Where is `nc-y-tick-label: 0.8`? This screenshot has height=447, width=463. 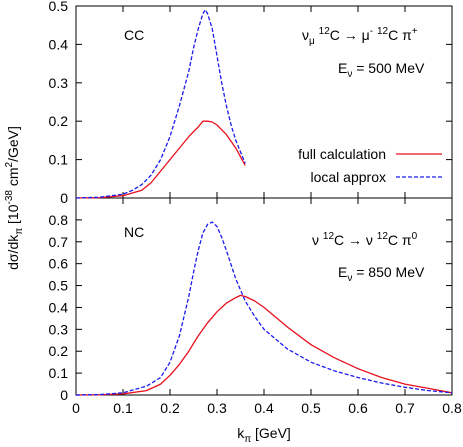 nc-y-tick-label: 0.8 is located at coordinates (59, 220).